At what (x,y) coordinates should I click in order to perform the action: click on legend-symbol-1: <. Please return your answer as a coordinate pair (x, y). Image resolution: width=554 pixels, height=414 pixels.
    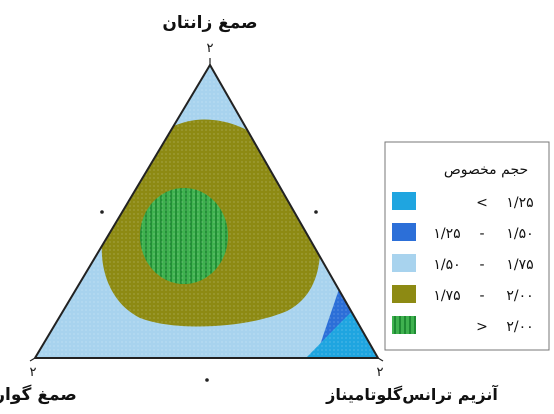
    Looking at the image, I should click on (482, 203).